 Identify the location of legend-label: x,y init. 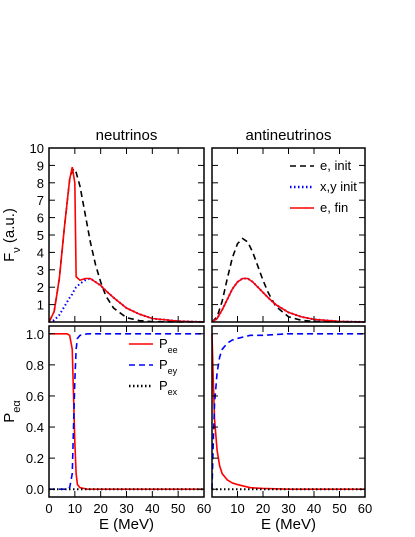
(338, 186).